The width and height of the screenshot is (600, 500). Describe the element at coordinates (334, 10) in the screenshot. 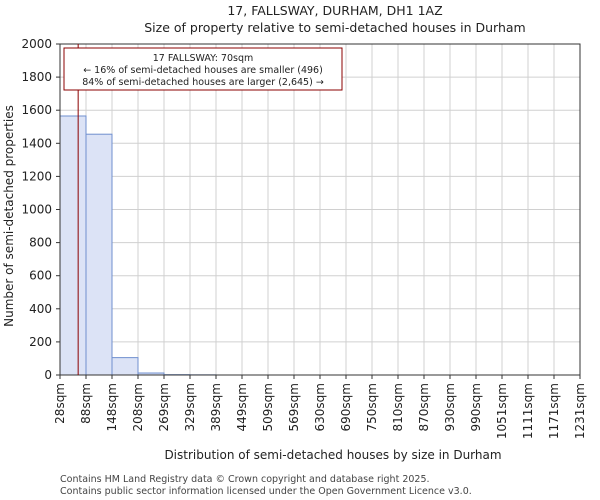

I see `chart-title: 17, FALLSWAY, DURHAM, DH1 1AZ` at that location.